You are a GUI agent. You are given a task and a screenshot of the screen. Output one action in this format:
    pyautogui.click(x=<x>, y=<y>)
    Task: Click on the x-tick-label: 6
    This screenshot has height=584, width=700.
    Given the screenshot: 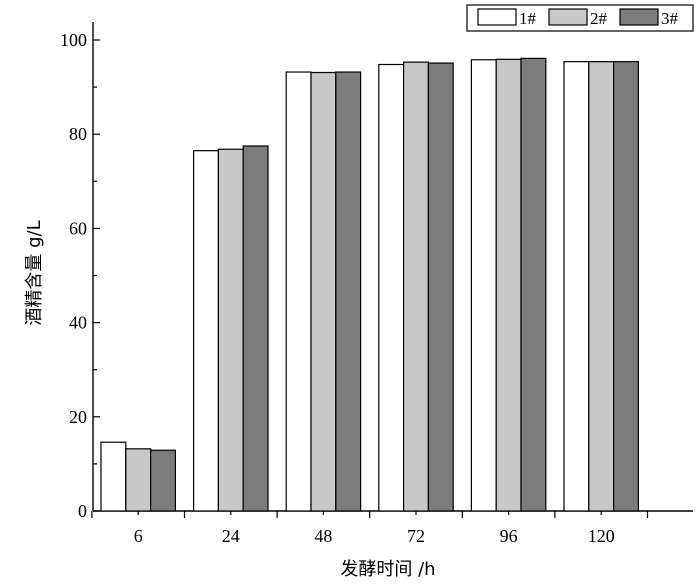 What is the action you would take?
    pyautogui.click(x=138, y=536)
    